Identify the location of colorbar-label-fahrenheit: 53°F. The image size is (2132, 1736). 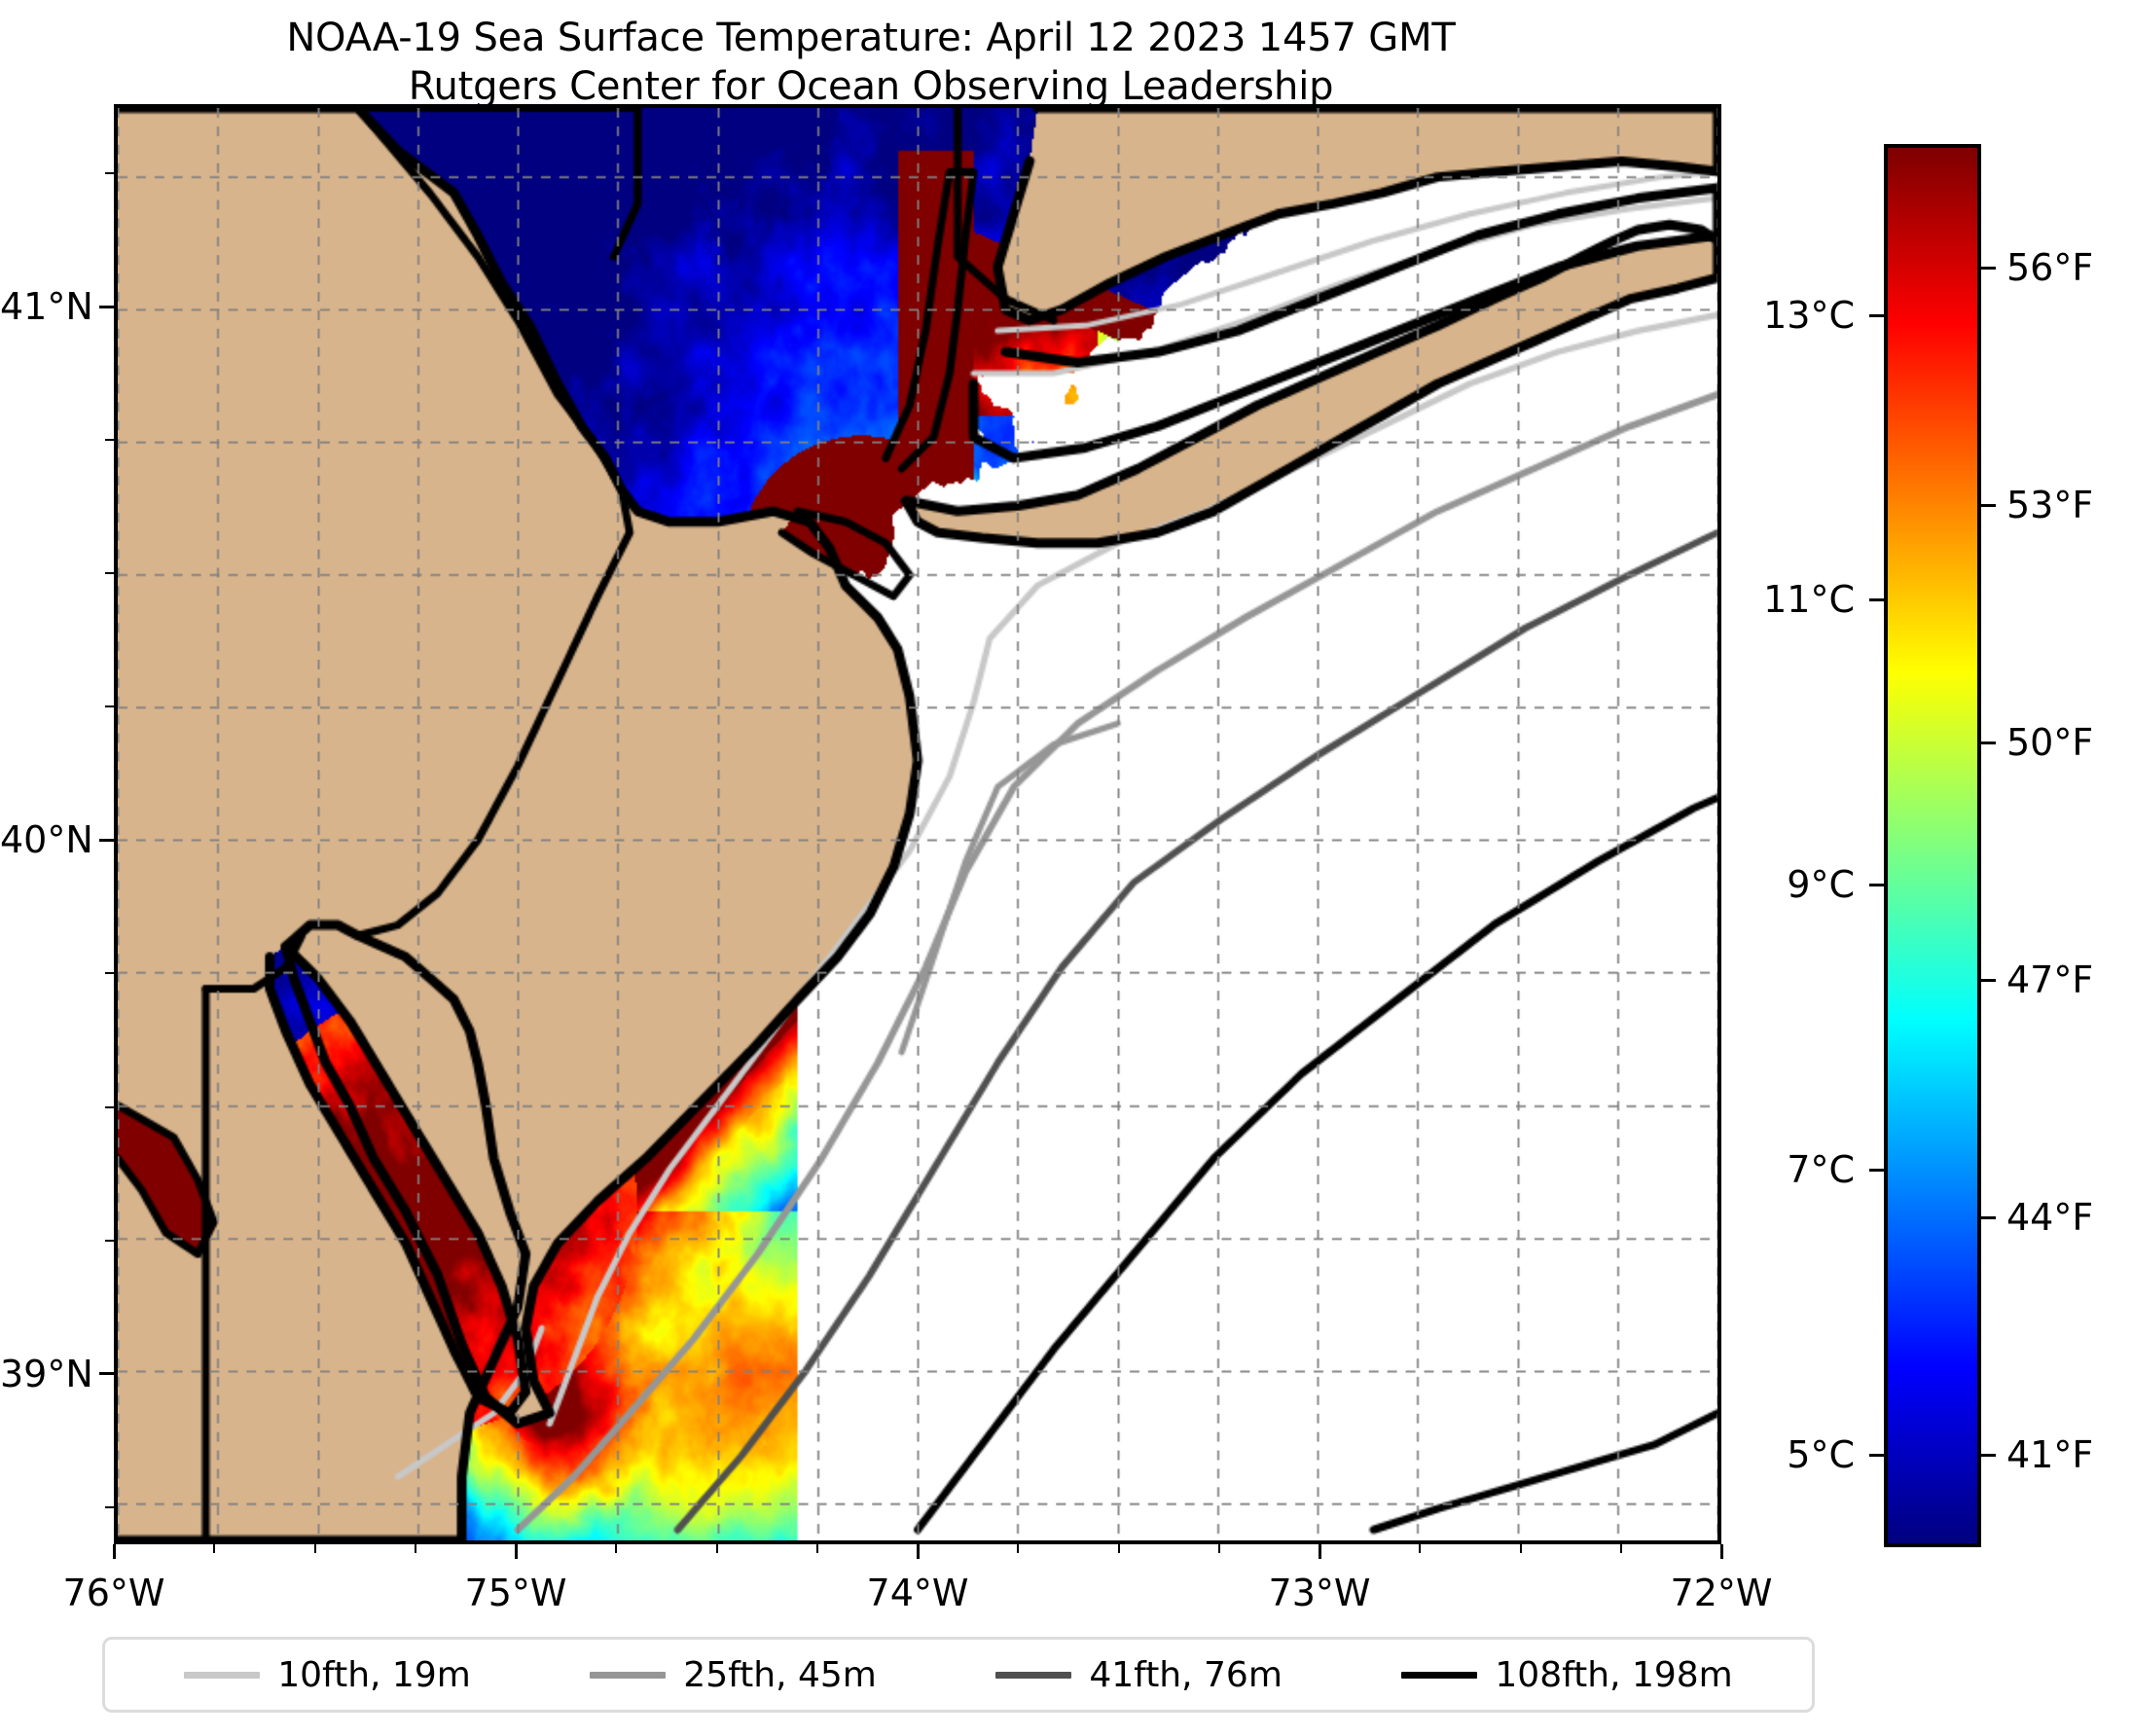
(2050, 505).